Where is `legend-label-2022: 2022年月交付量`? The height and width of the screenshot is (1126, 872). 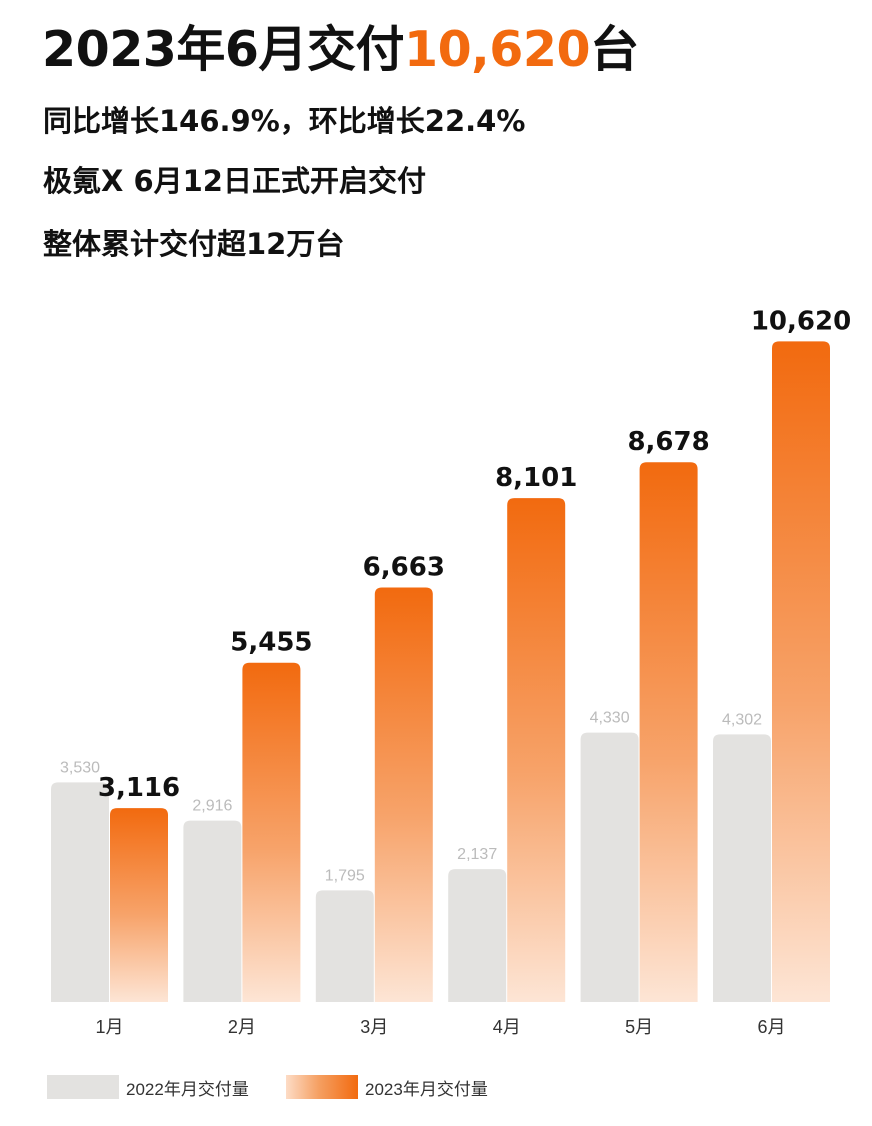
legend-label-2022: 2022年月交付量 is located at coordinates (187, 1089).